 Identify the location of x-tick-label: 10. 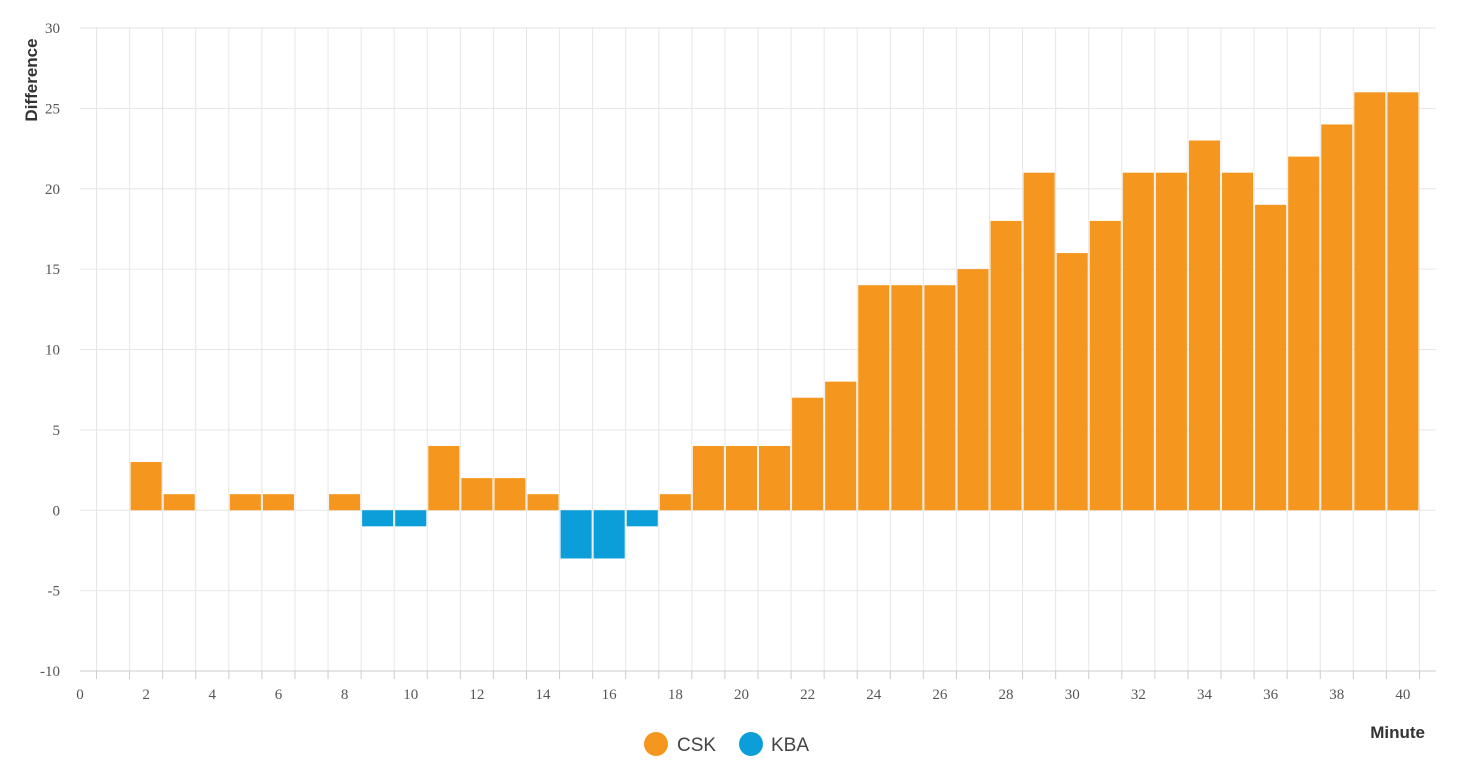
(410, 695).